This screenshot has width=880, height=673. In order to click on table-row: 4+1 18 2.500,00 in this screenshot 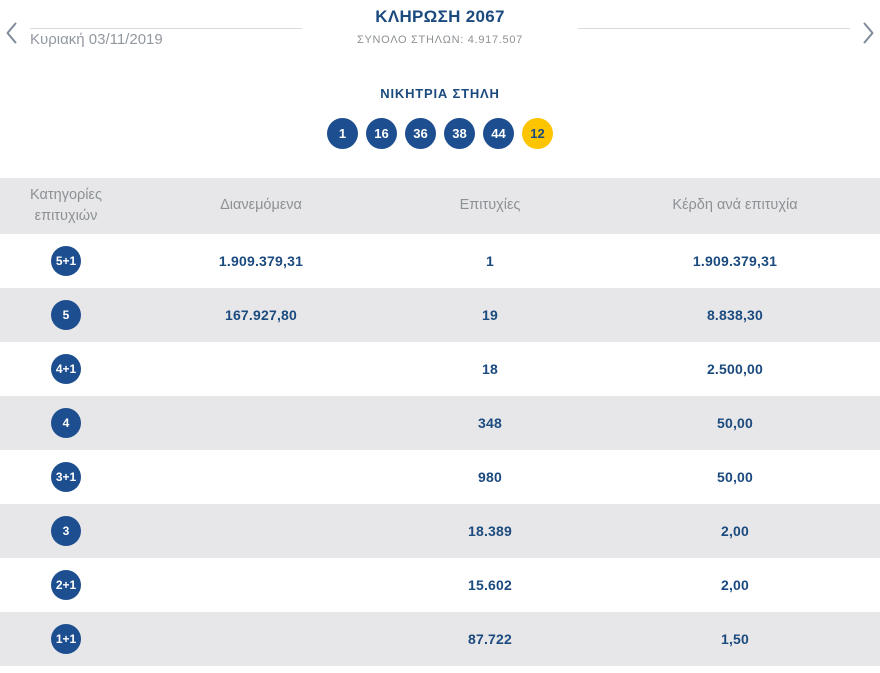, I will do `click(440, 369)`.